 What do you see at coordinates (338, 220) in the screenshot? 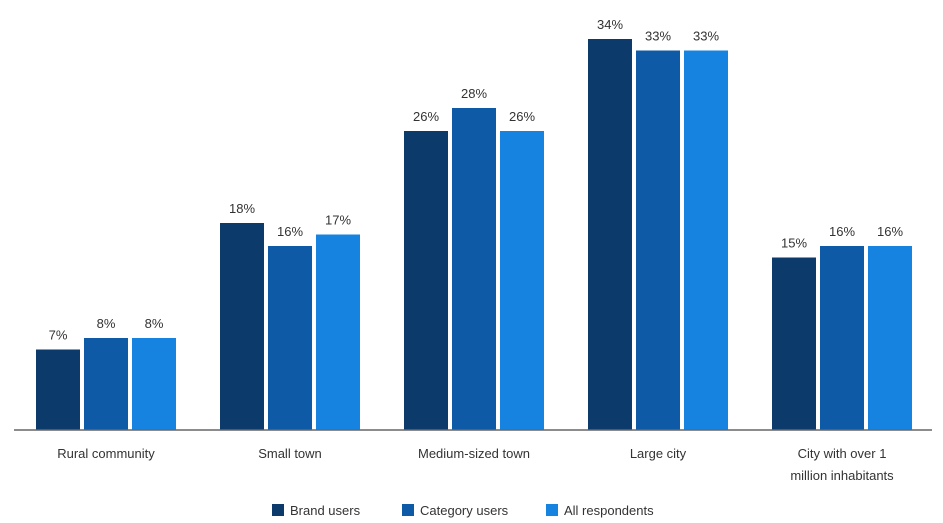
I see `value-label-3-2: 17%` at bounding box center [338, 220].